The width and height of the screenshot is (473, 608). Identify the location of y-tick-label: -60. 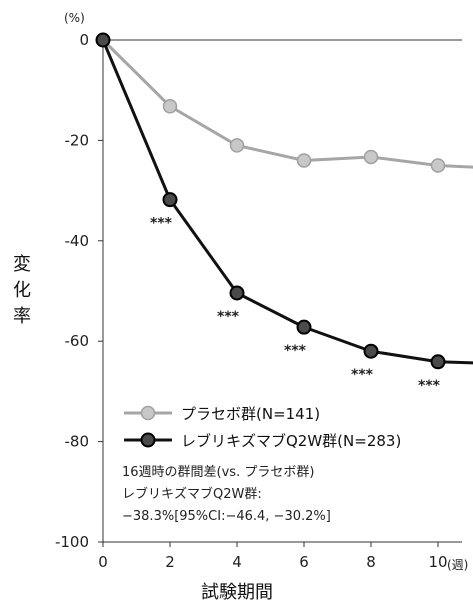
(77, 341).